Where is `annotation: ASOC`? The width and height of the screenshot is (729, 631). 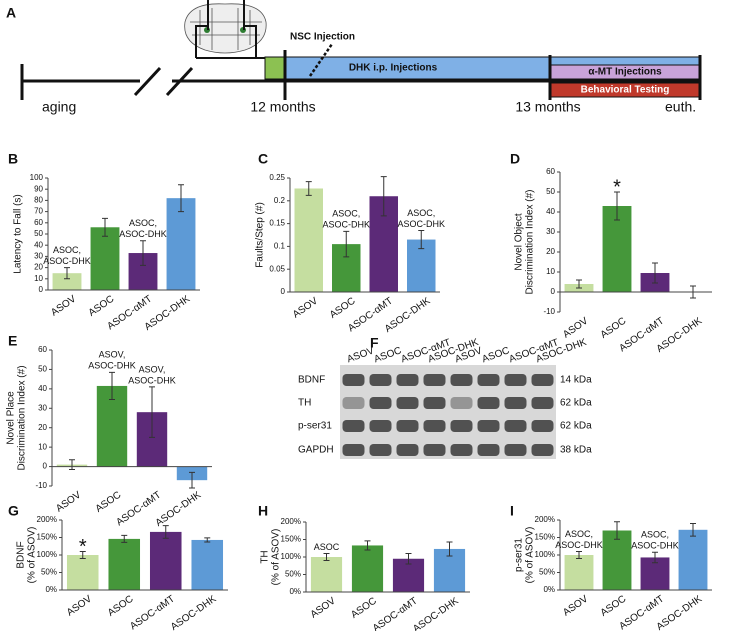
annotation: ASOC is located at coordinates (327, 547).